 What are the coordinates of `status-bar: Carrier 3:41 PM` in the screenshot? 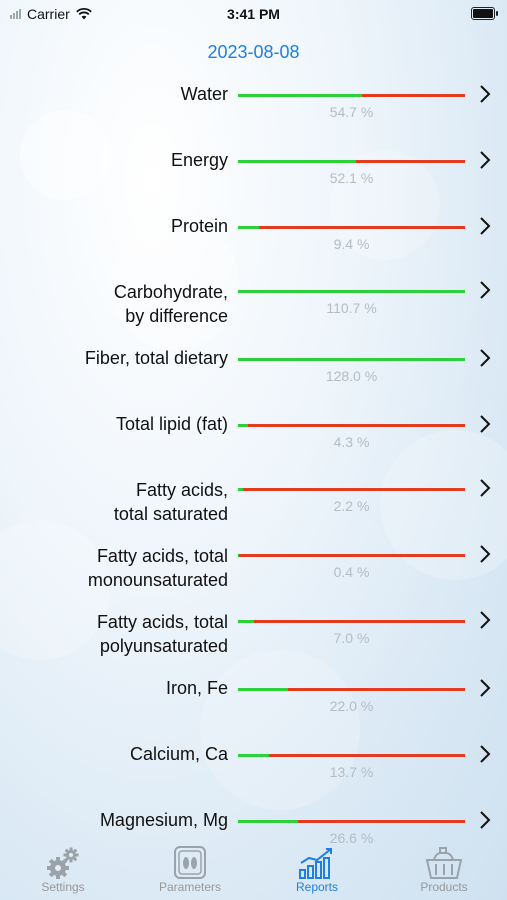 It's located at (253, 15).